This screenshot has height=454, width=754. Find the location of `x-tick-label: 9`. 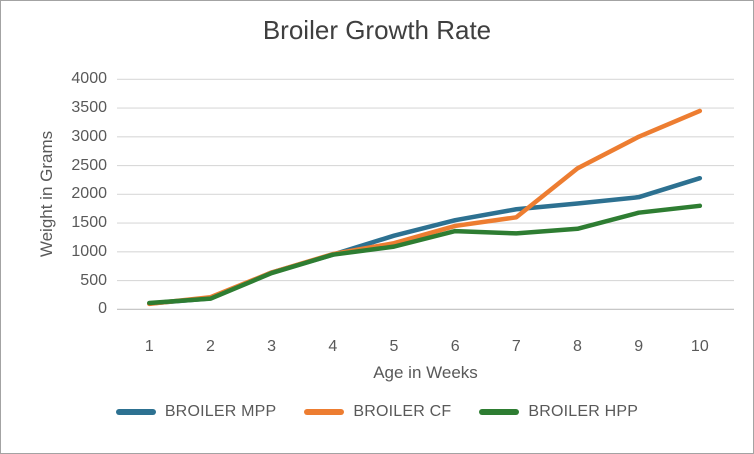

x-tick-label: 9 is located at coordinates (639, 346).